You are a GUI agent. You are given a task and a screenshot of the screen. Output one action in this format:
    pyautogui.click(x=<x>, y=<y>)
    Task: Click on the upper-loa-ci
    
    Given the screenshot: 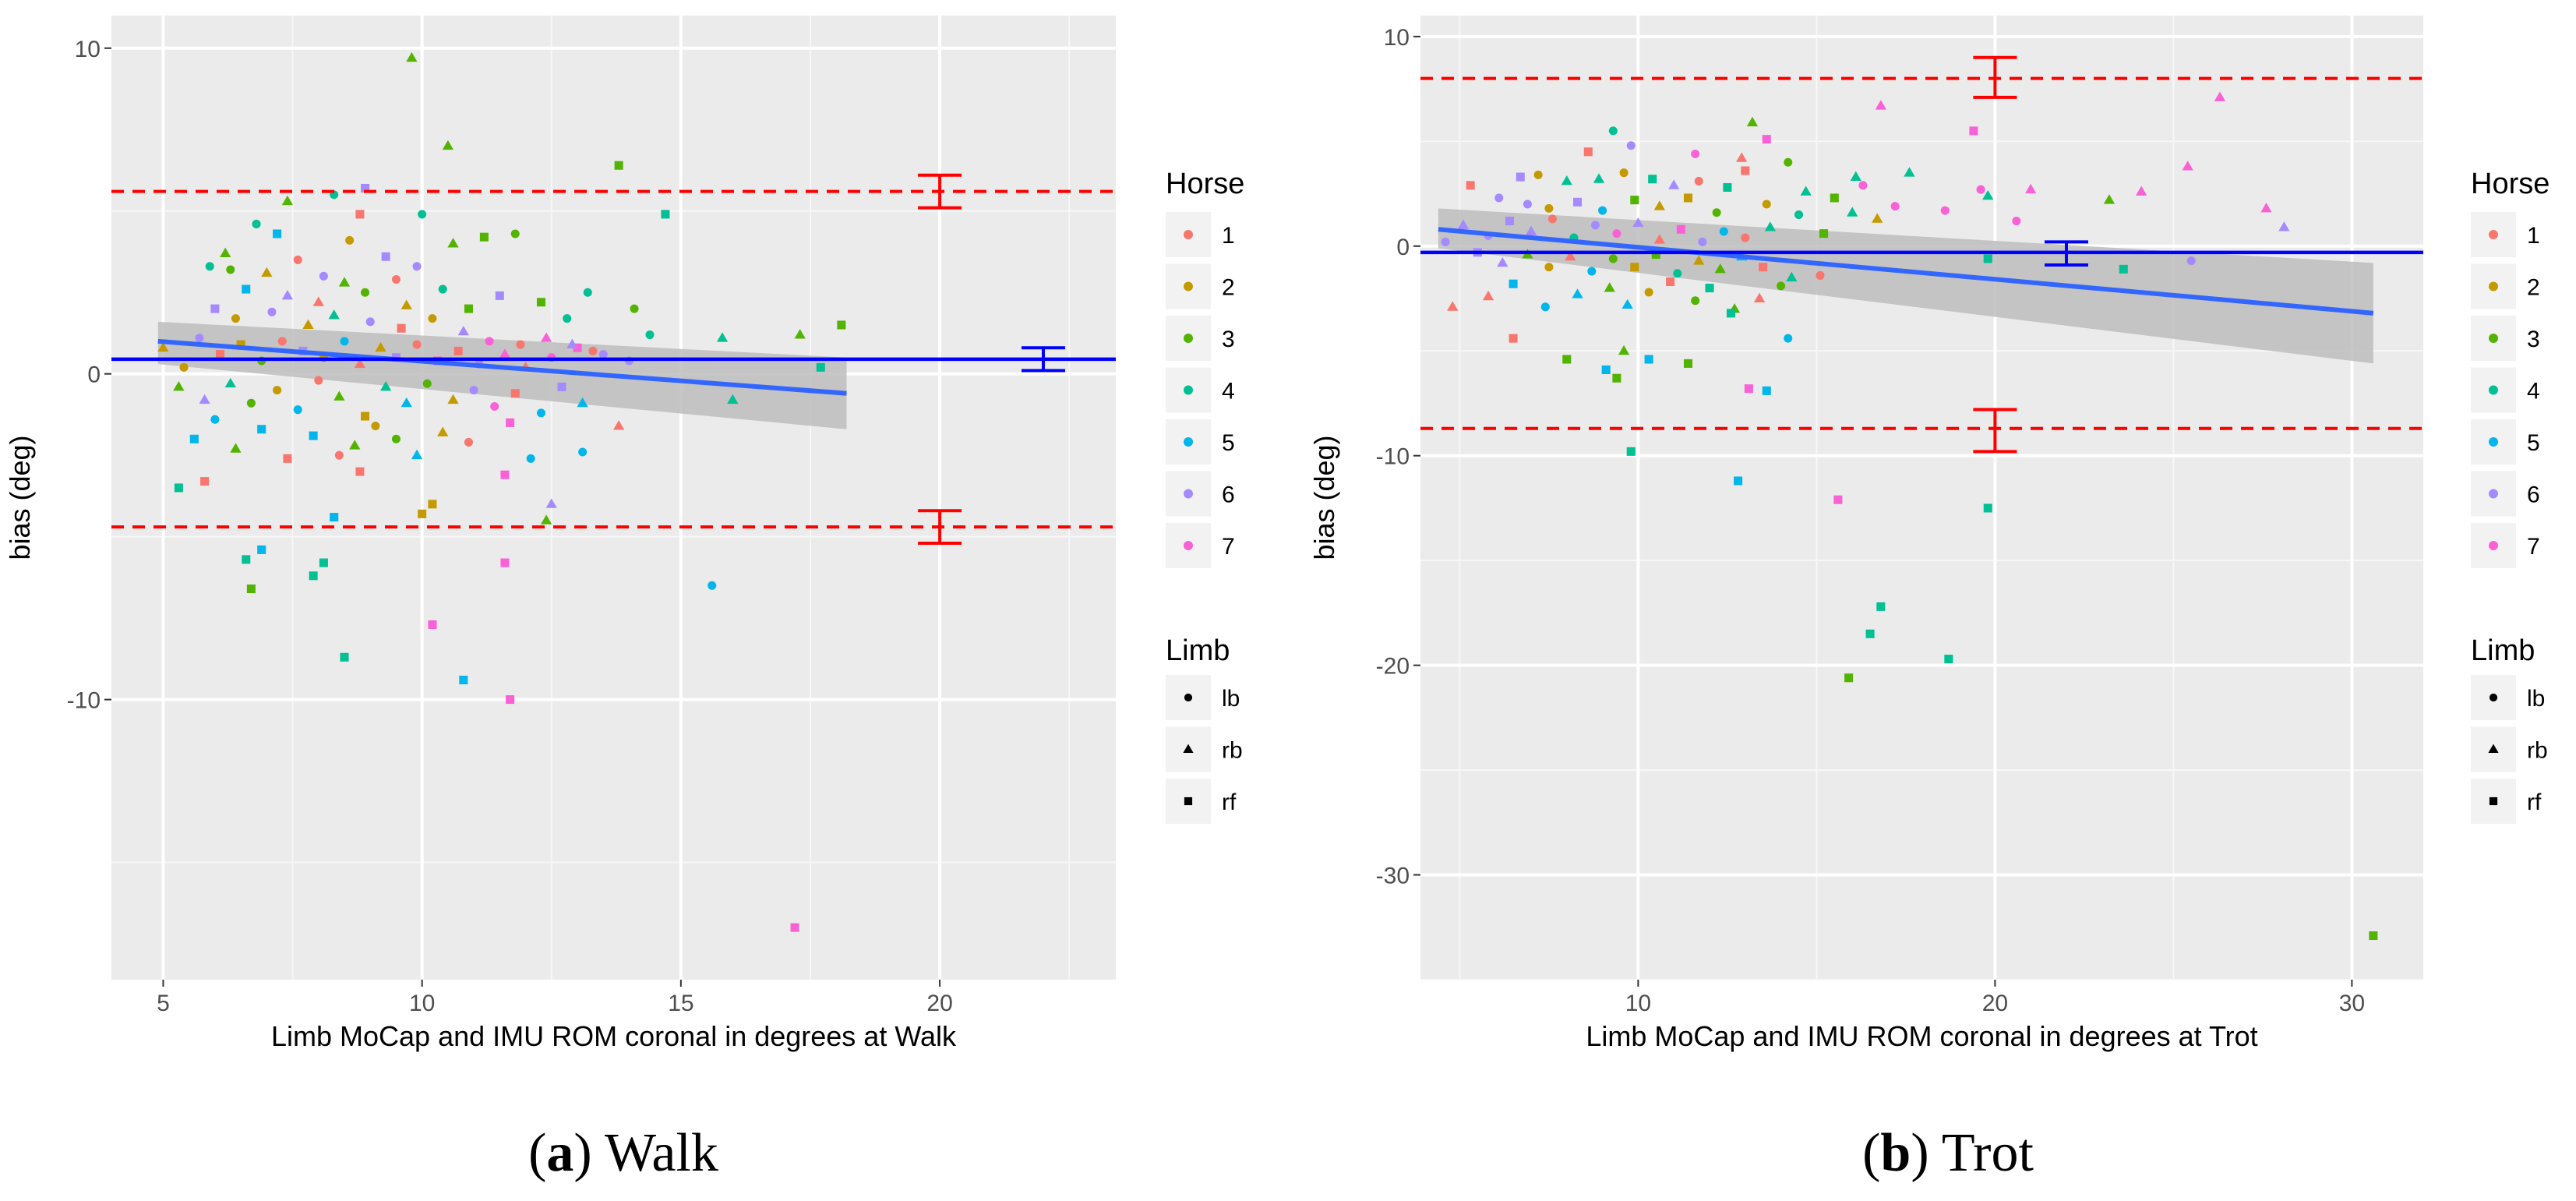 What is the action you would take?
    pyautogui.click(x=1995, y=77)
    